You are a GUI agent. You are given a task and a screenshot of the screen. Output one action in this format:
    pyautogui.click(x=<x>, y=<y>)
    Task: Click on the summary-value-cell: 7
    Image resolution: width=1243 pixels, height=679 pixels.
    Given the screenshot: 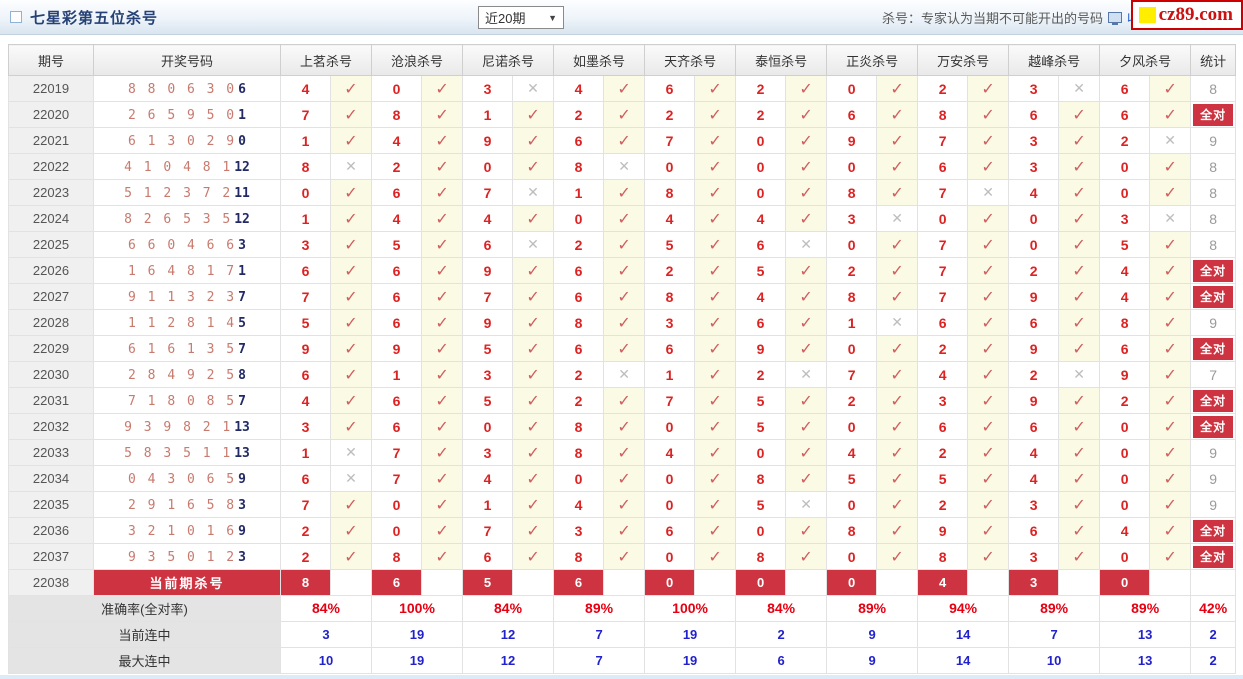 What is the action you would take?
    pyautogui.click(x=599, y=634)
    